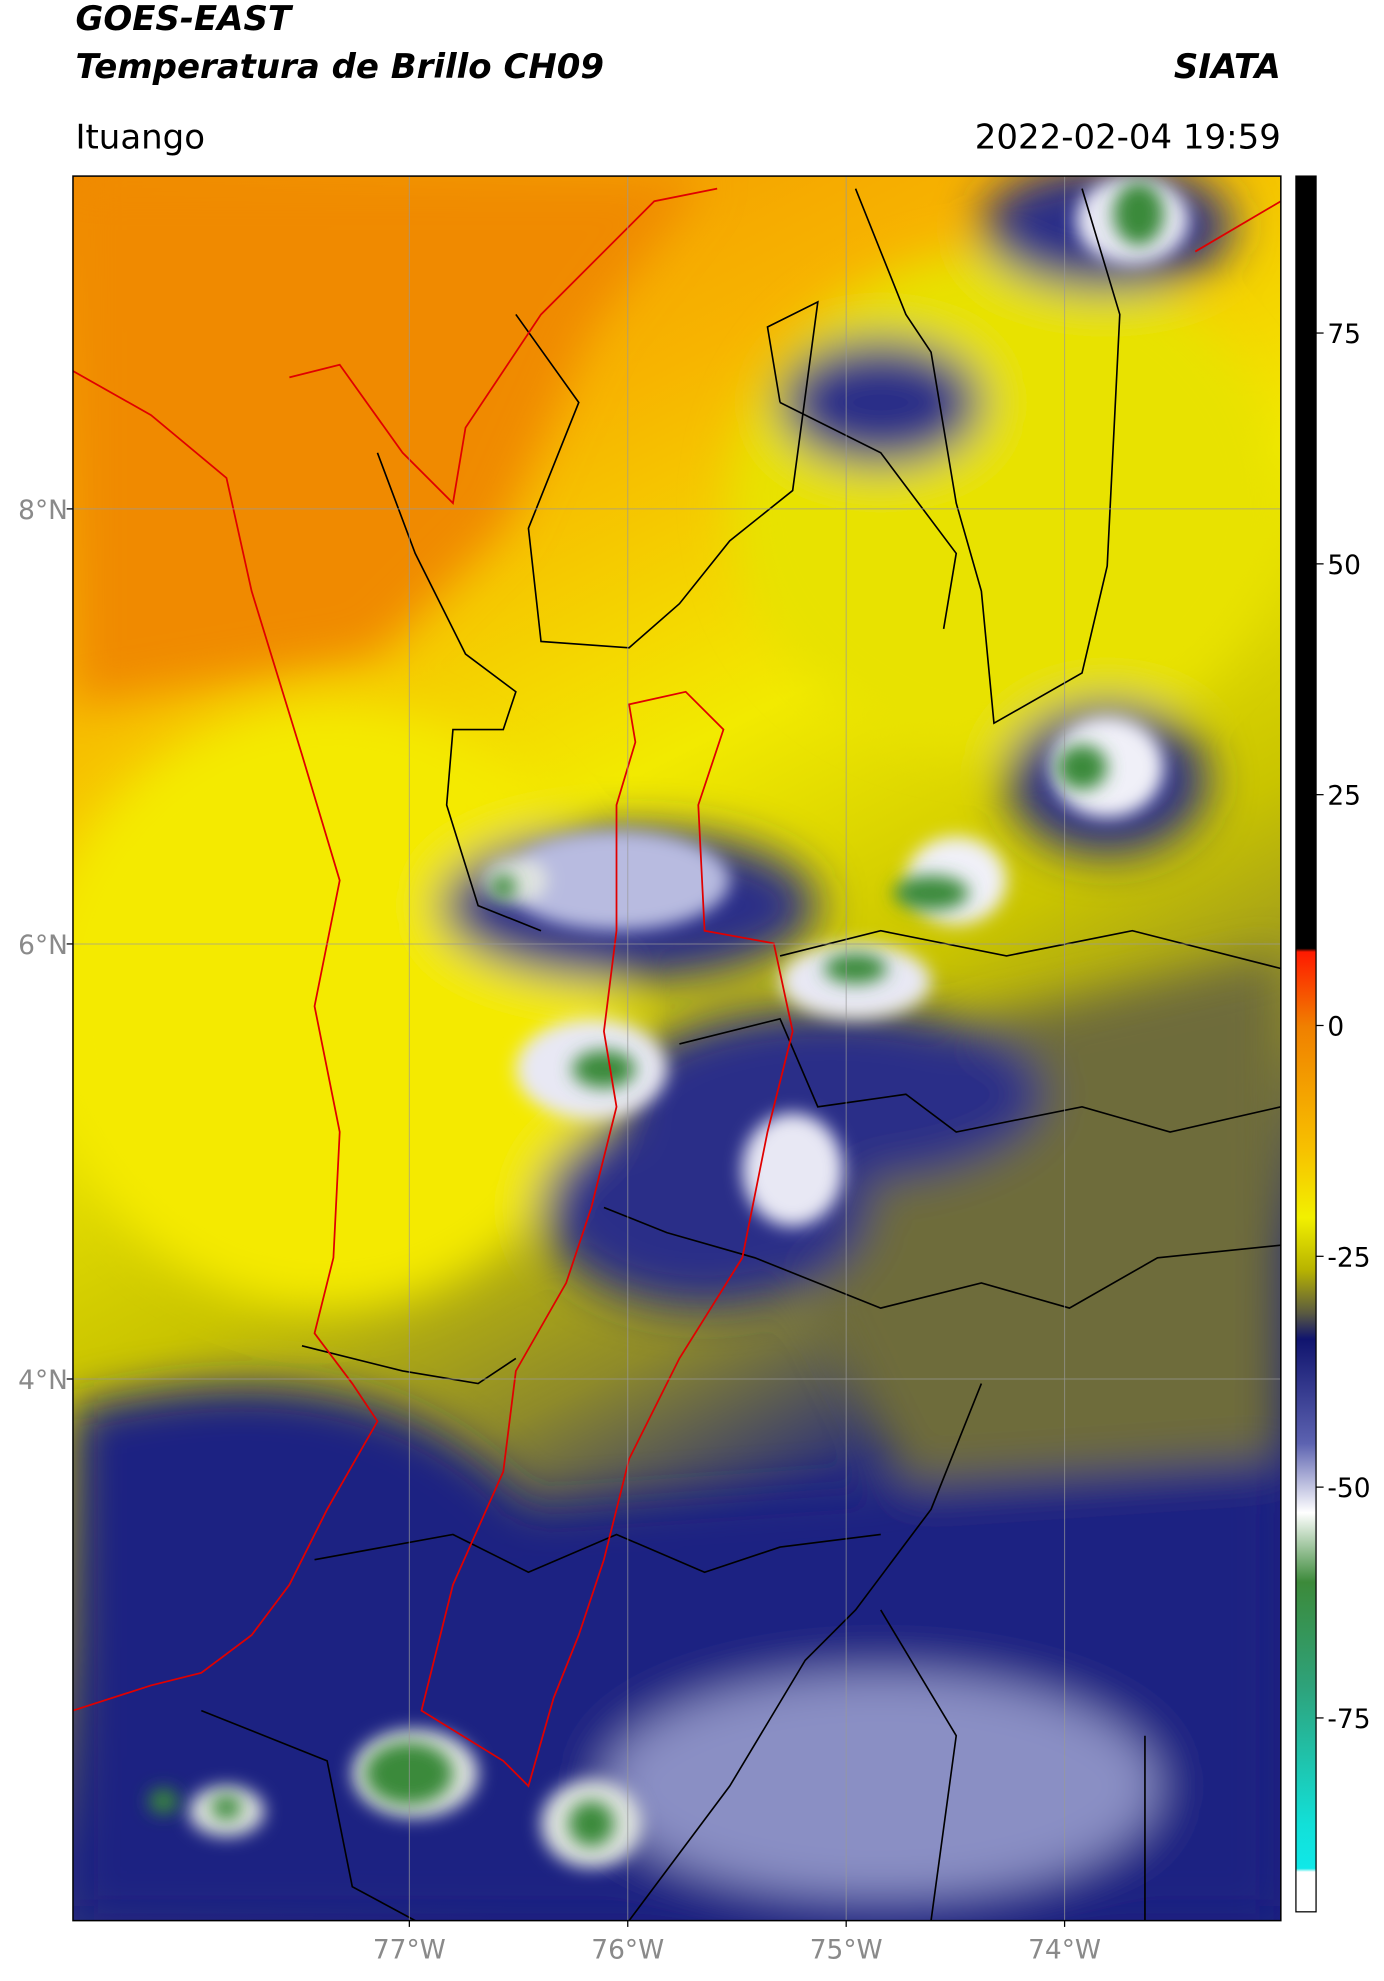  Describe the element at coordinates (140, 137) in the screenshot. I see `location: Ituango` at that location.